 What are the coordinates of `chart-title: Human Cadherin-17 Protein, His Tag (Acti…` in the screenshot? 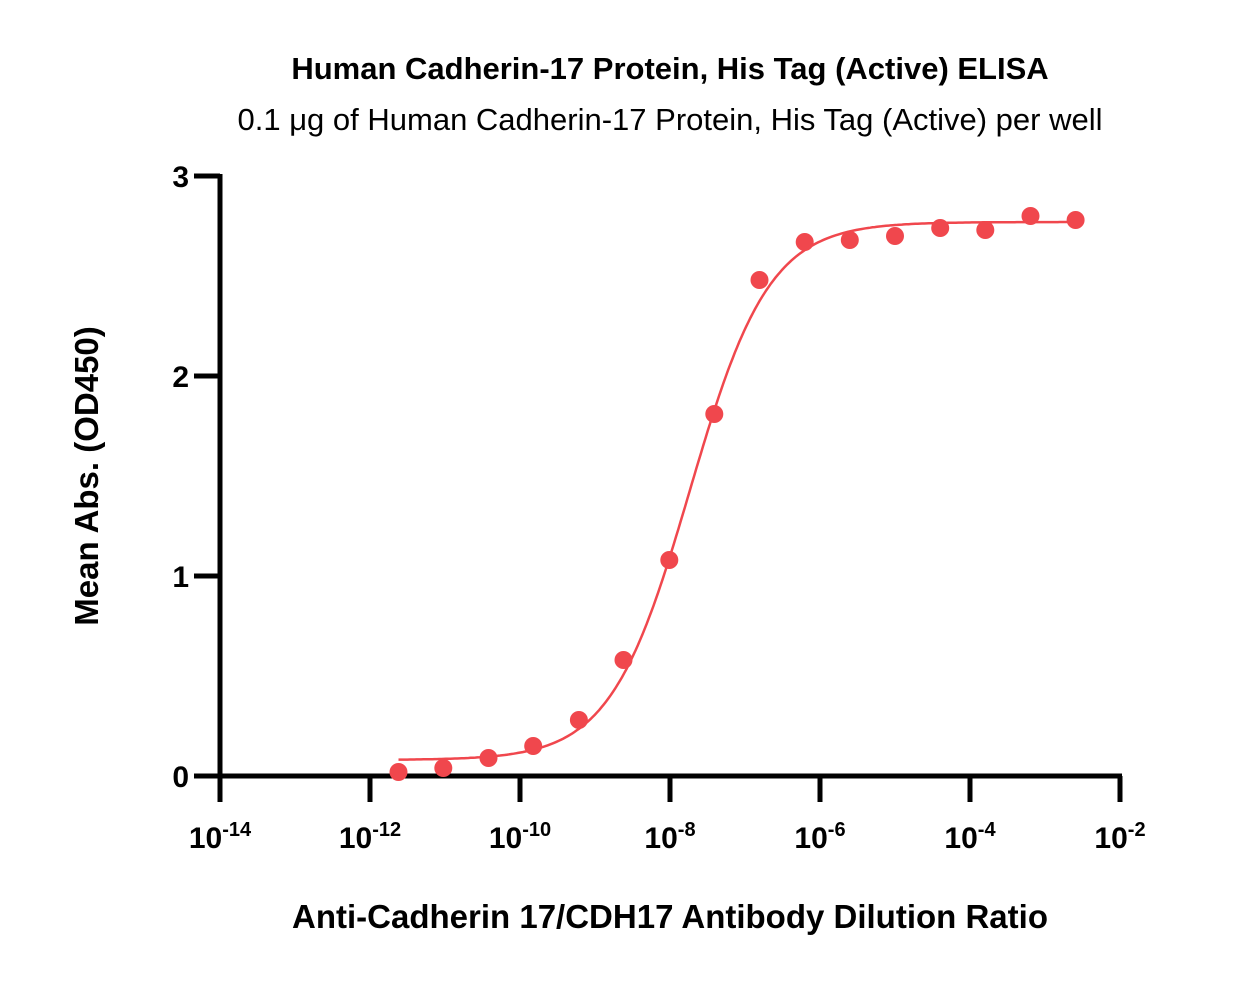 It's located at (669, 68).